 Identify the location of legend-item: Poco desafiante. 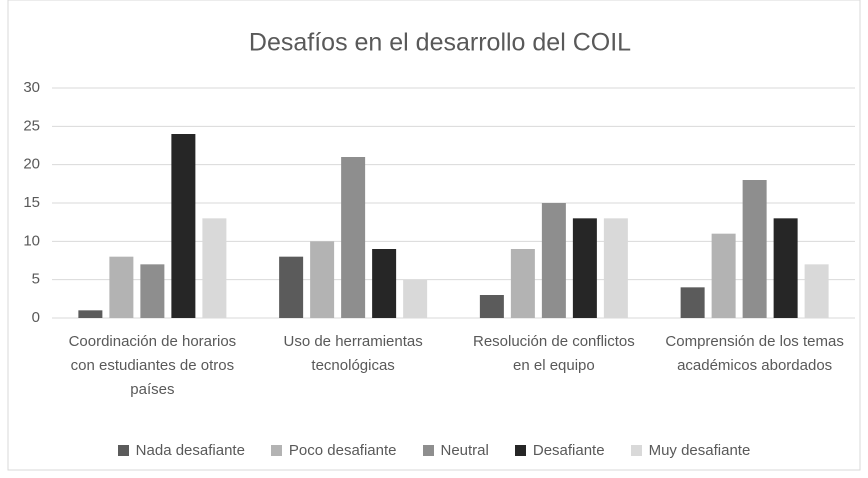
(333, 450).